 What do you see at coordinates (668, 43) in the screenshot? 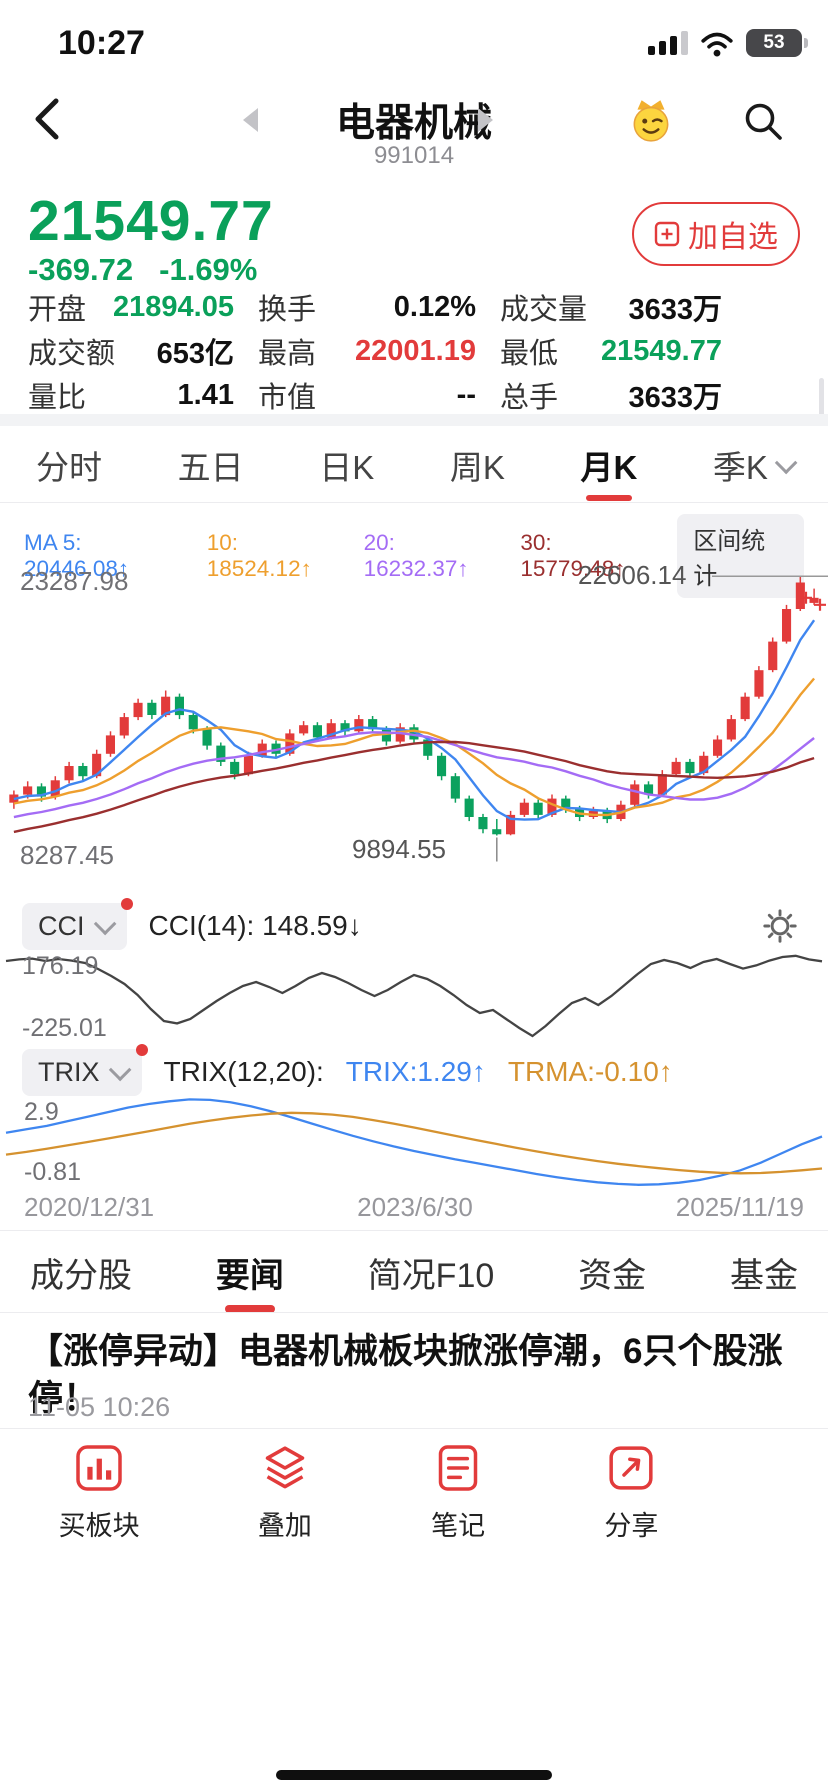
I see `cellular-signal-icon` at bounding box center [668, 43].